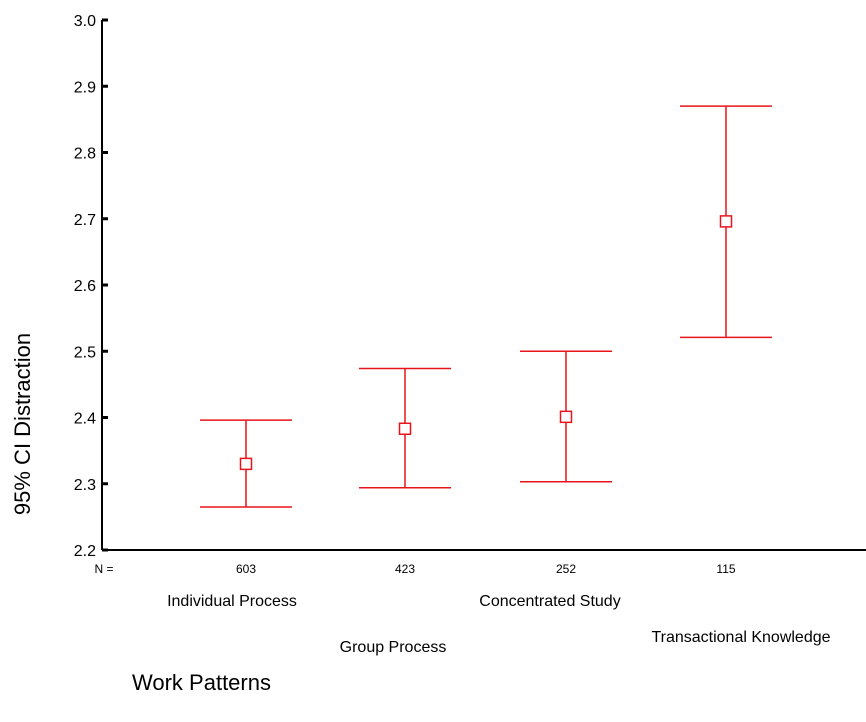 The width and height of the screenshot is (866, 722). I want to click on y-tick-label: 2.3, so click(85, 485).